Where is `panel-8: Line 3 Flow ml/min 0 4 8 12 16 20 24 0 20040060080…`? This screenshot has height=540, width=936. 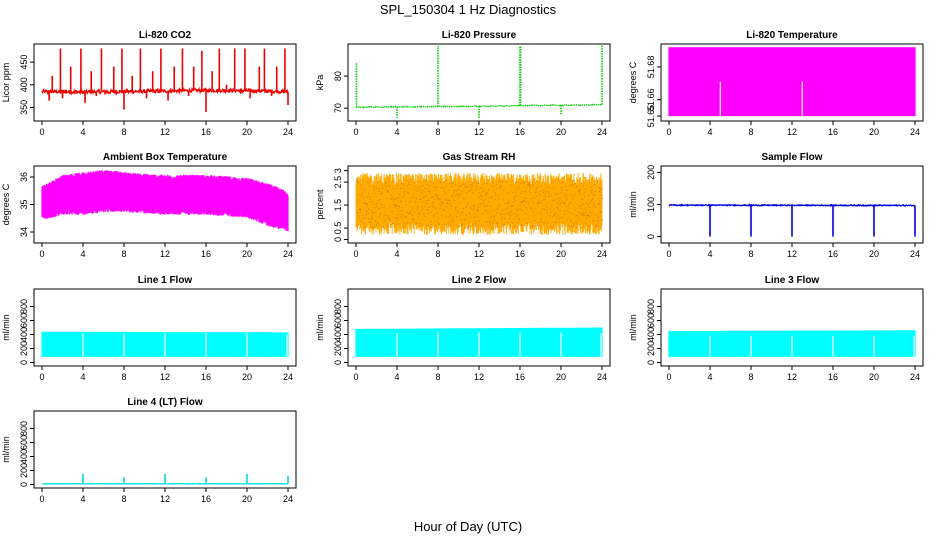
panel-8: Line 3 Flow ml/min 0 4 8 12 16 20 24 0 20040060080… is located at coordinates (776, 328).